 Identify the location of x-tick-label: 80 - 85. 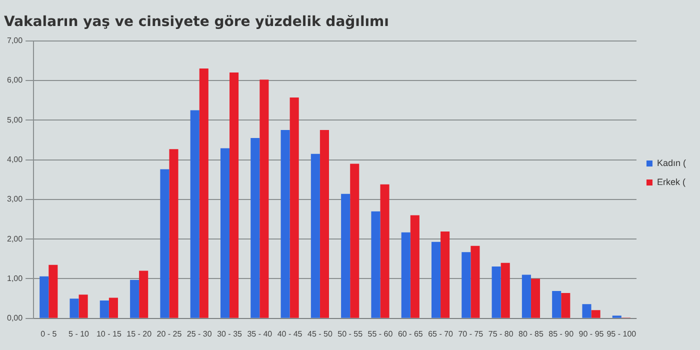
(531, 333).